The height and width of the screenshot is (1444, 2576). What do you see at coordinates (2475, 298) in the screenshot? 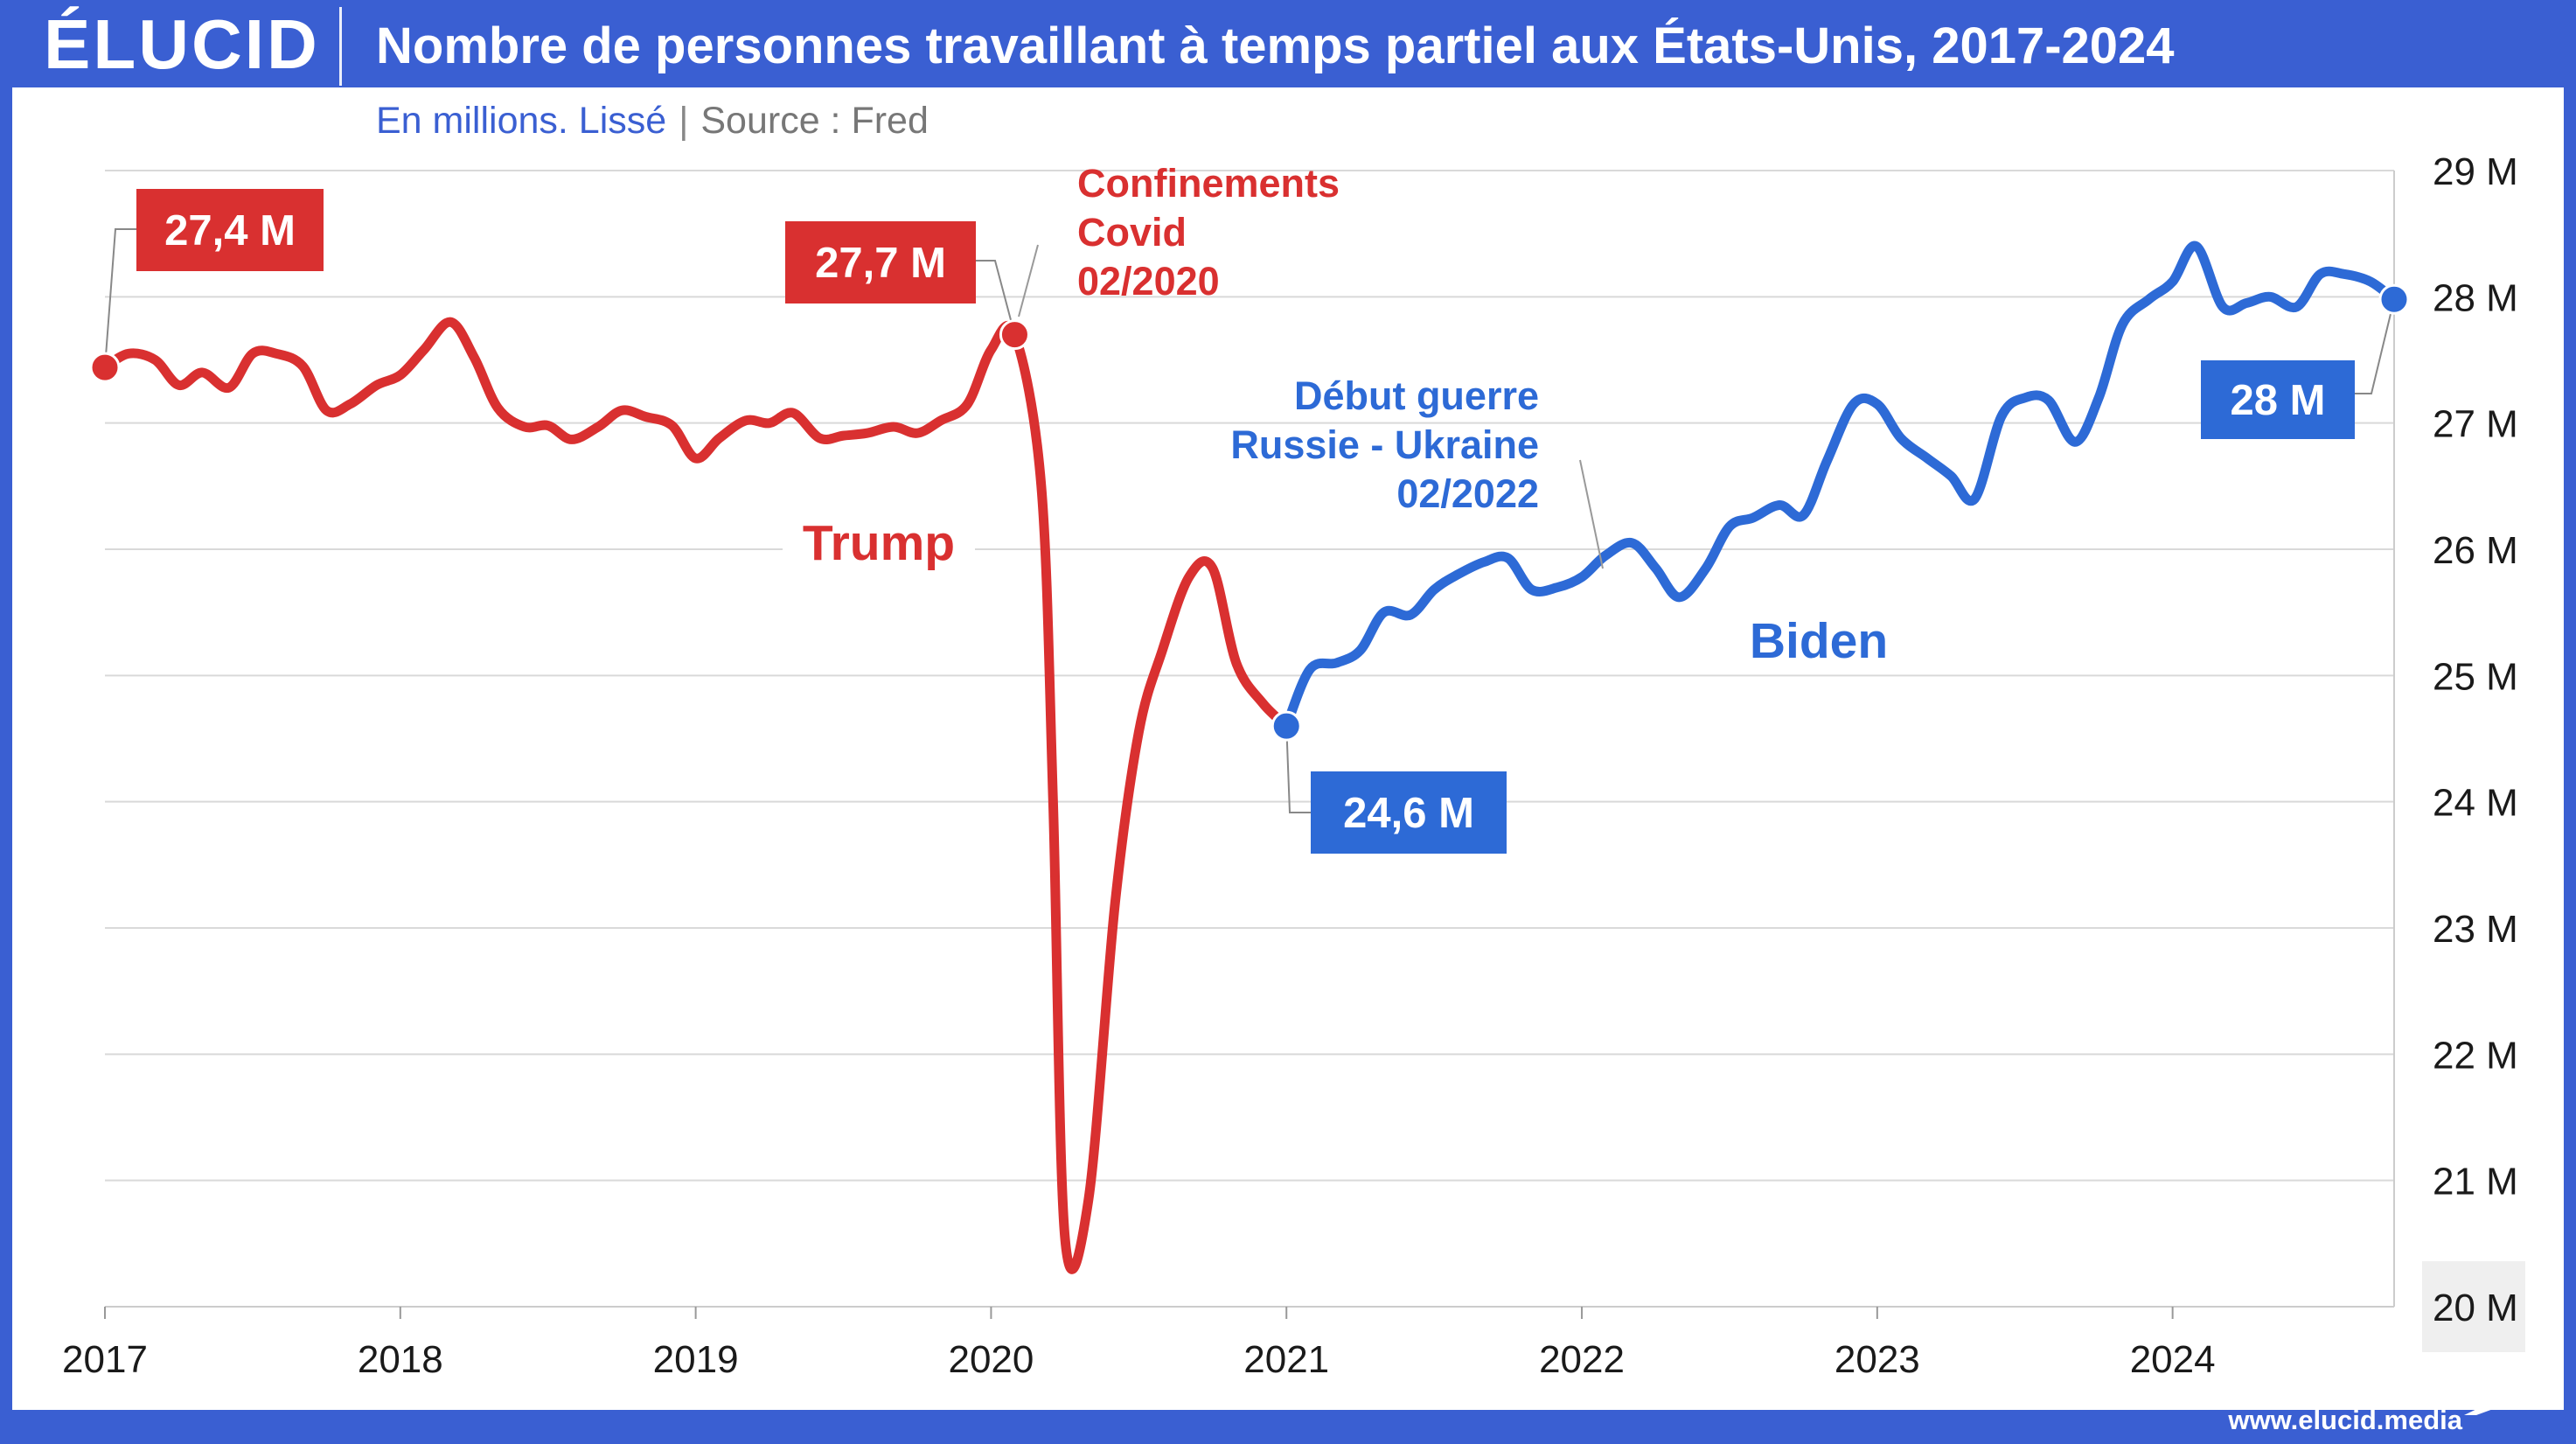
I see `y-tick-label: 28 M` at bounding box center [2475, 298].